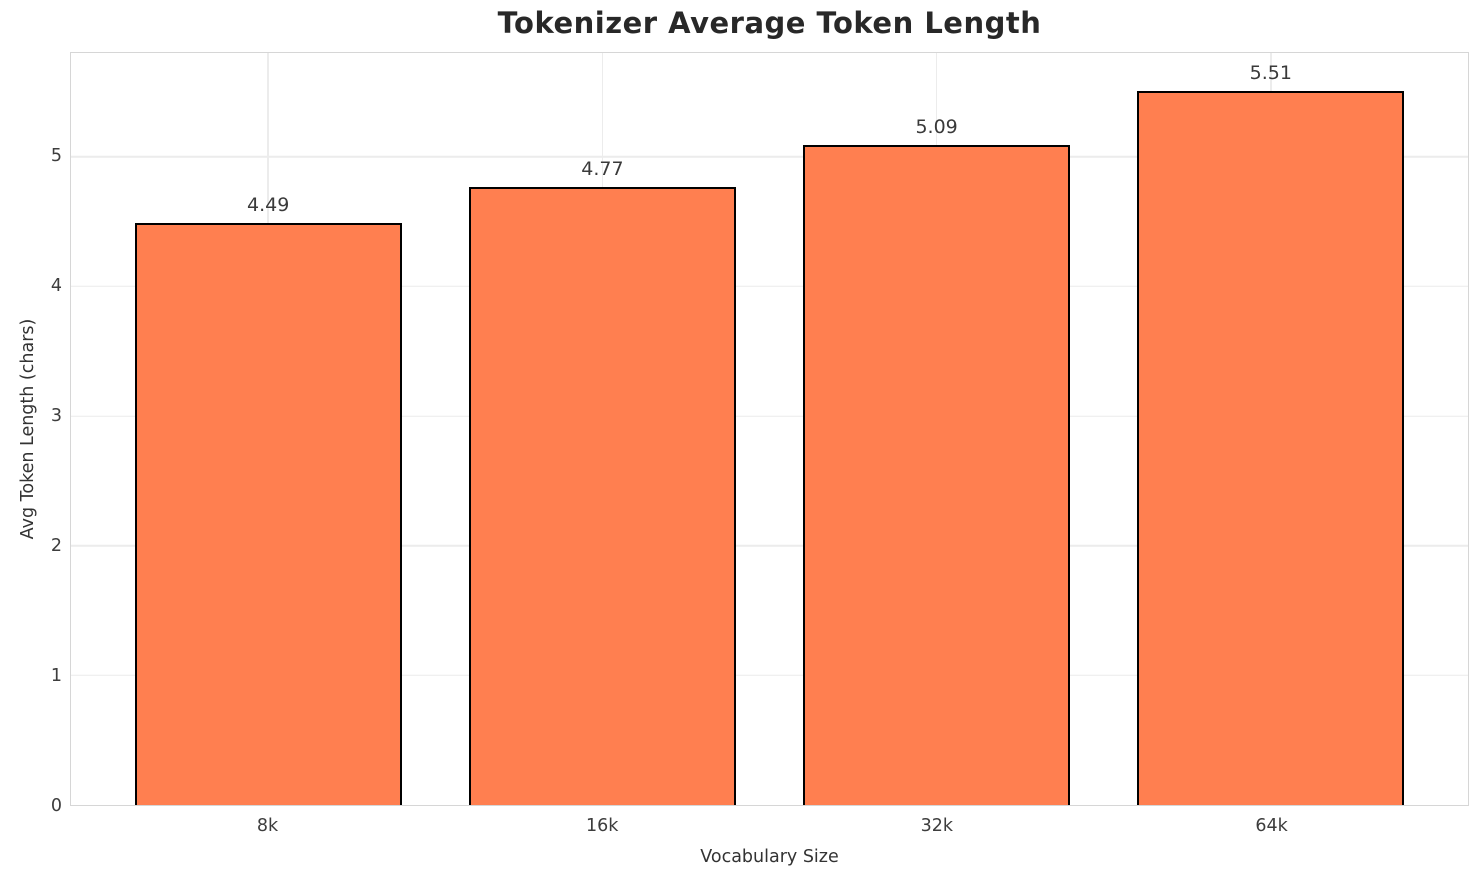 The image size is (1483, 885). I want to click on bar-value-label: 5.09, so click(936, 127).